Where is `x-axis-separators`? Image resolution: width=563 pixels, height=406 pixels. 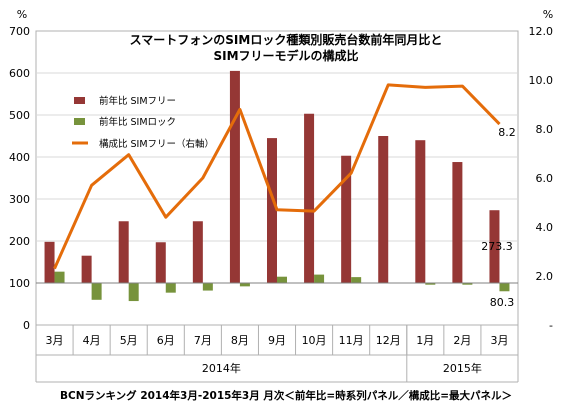
x-axis-separators is located at coordinates (277, 340).